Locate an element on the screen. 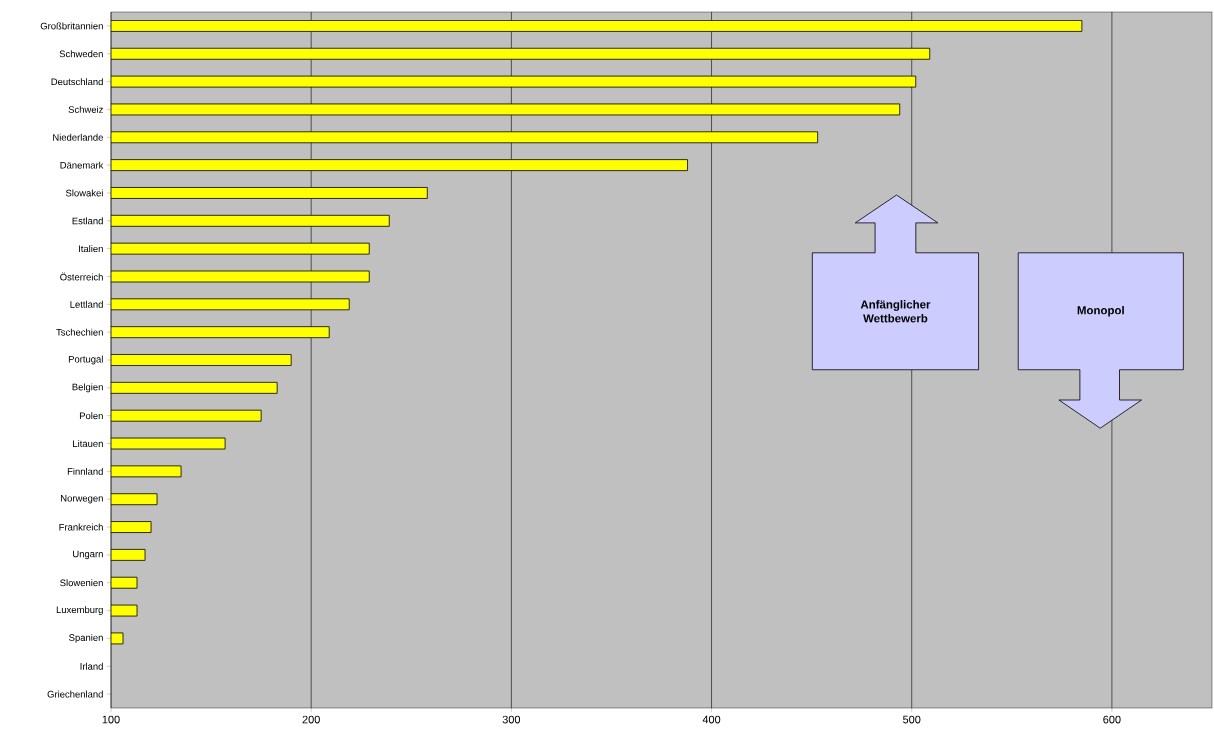 The image size is (1214, 747). y-tick-label: Spanien is located at coordinates (86, 638).